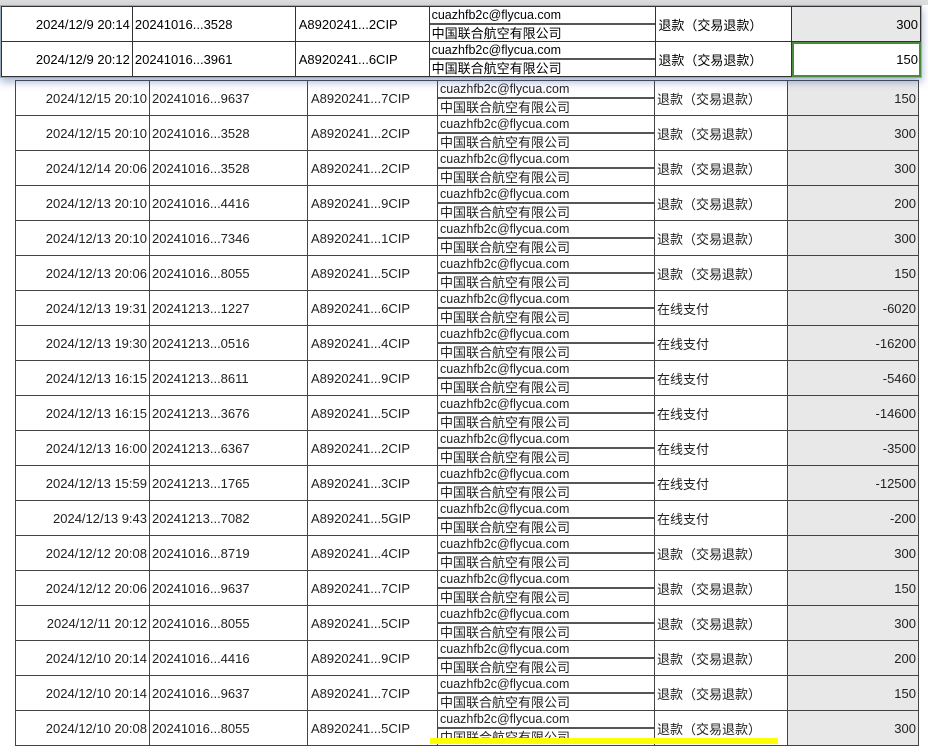  What do you see at coordinates (228, 483) in the screenshot?
I see `order-cell: 20241213...1765` at bounding box center [228, 483].